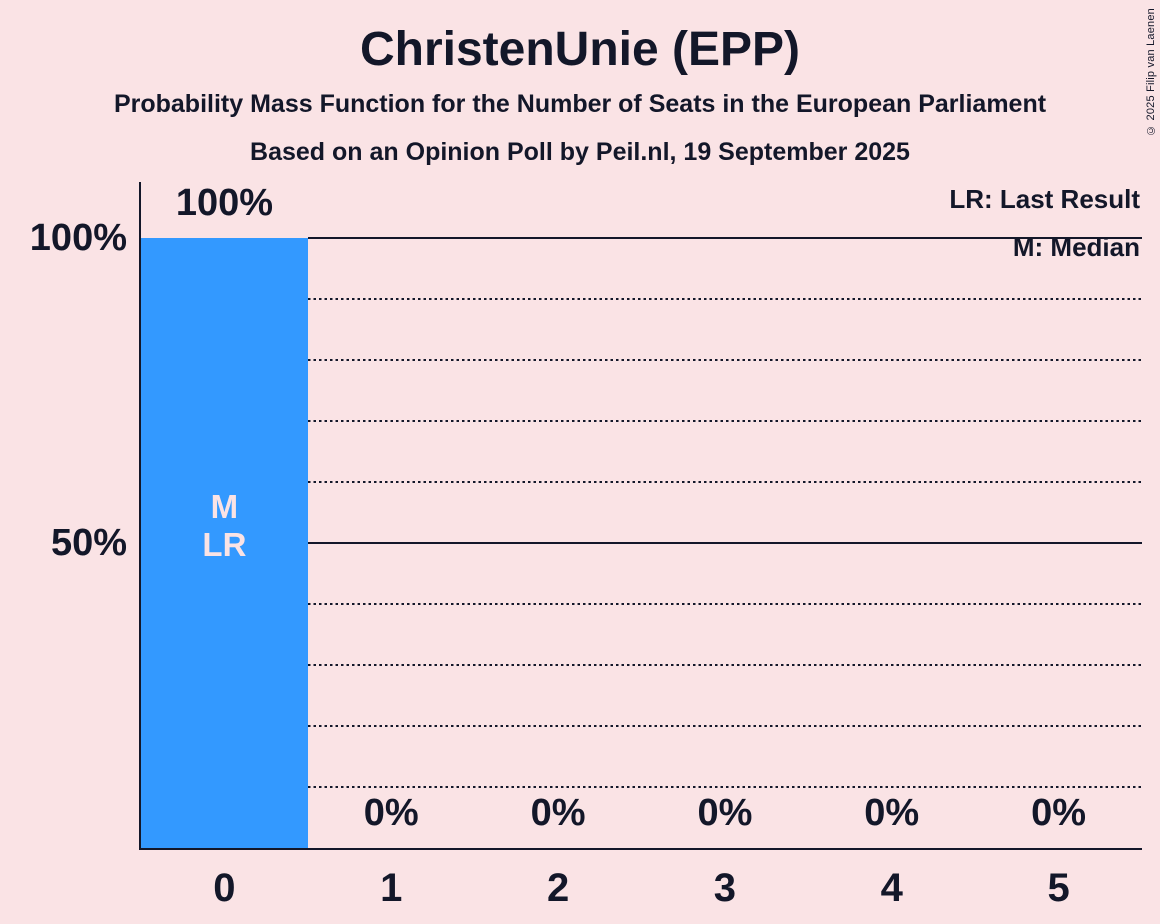  Describe the element at coordinates (725, 888) in the screenshot. I see `x-tick-label-3: 3` at that location.